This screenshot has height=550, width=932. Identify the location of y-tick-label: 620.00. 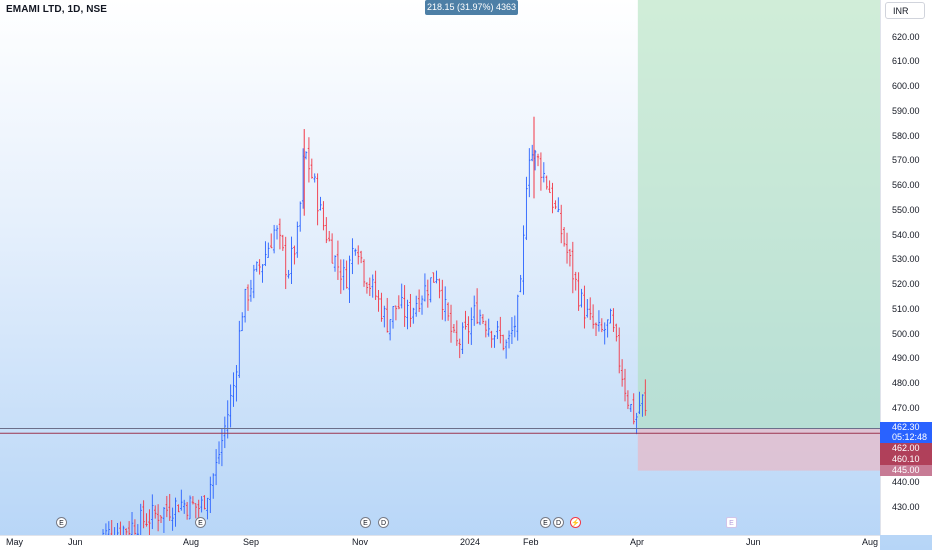
(906, 36).